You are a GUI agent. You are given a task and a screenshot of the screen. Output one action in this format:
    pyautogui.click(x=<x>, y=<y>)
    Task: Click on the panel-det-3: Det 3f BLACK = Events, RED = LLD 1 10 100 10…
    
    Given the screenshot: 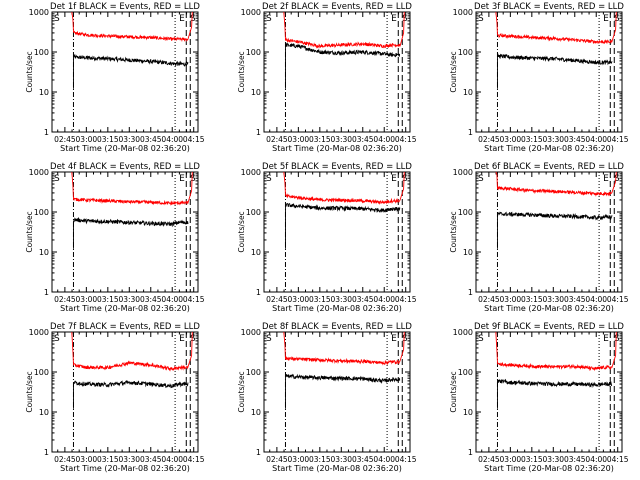 What is the action you would take?
    pyautogui.click(x=539, y=77)
    